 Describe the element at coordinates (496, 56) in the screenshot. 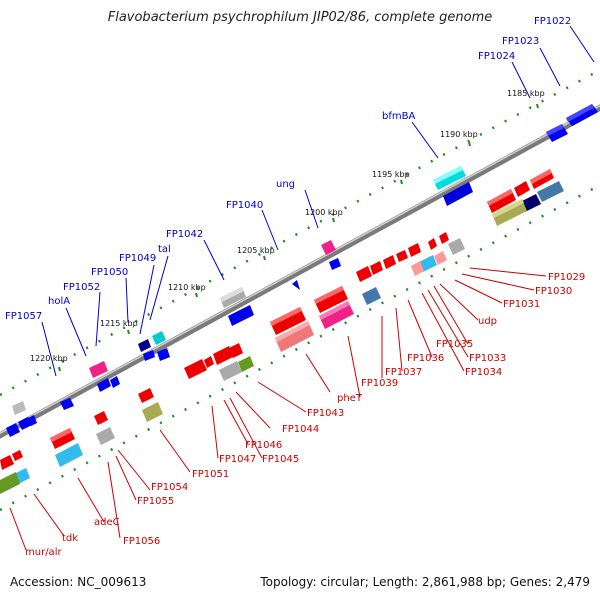

I see `gene-label-fp1024: FP1024` at that location.